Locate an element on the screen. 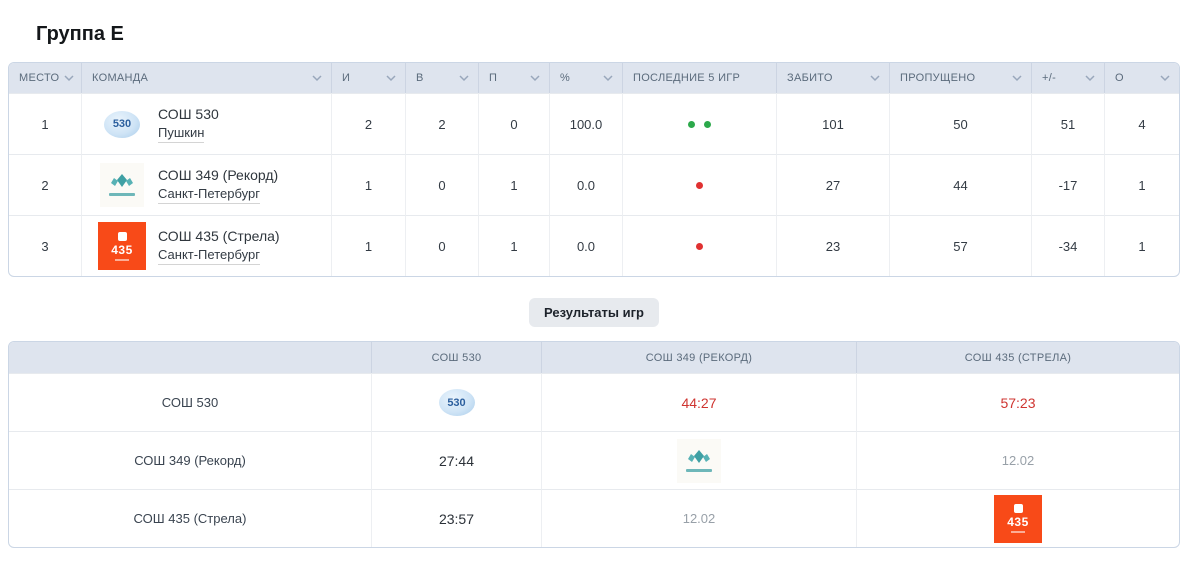 This screenshot has height=580, width=1188. team-logo-box: 530 is located at coordinates (122, 124).